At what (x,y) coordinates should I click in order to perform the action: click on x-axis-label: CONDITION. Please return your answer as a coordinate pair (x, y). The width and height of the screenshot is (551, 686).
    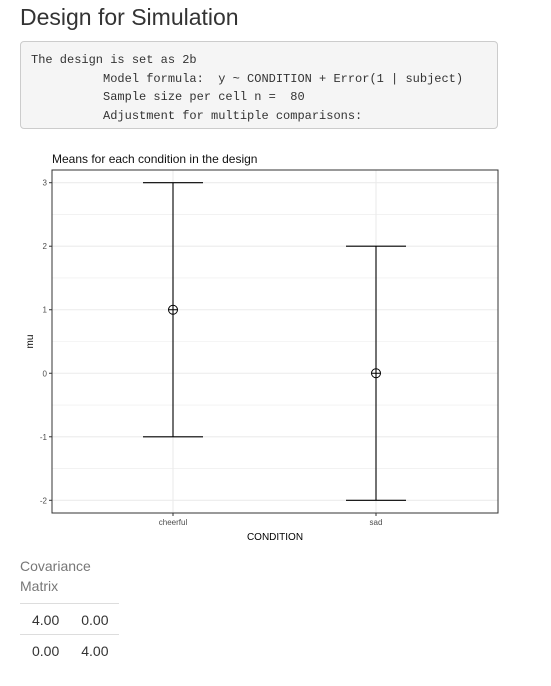
    Looking at the image, I should click on (275, 537).